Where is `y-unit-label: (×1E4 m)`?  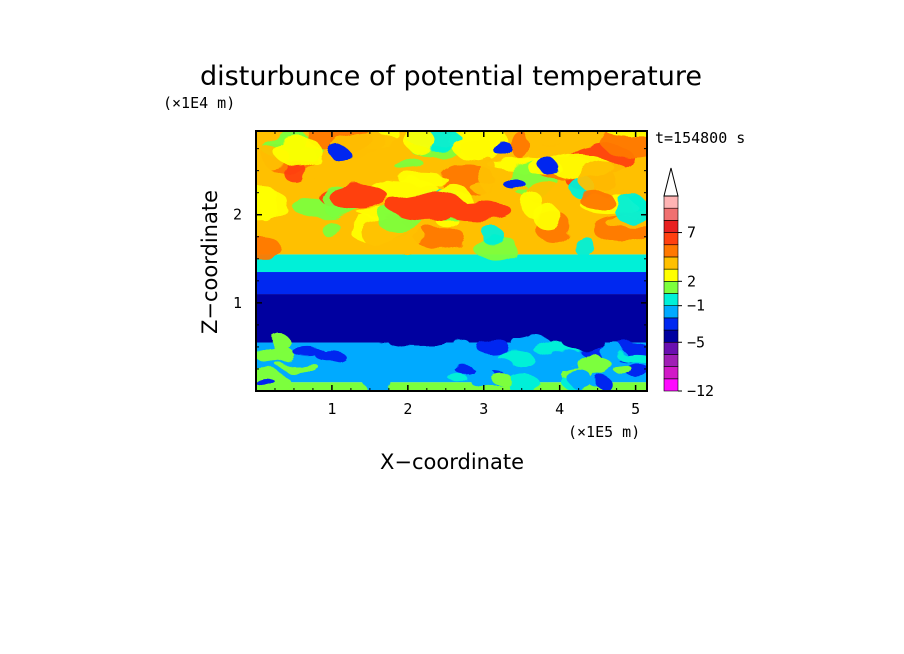 y-unit-label: (×1E4 m) is located at coordinates (199, 103).